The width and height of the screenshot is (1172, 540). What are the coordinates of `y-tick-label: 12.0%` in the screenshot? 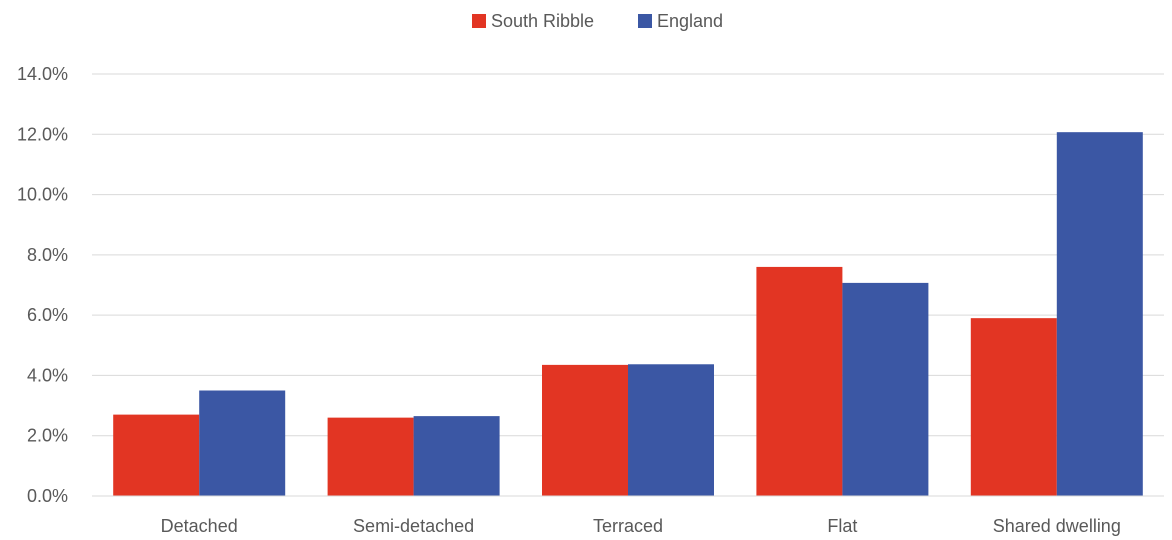 It's located at (42, 134).